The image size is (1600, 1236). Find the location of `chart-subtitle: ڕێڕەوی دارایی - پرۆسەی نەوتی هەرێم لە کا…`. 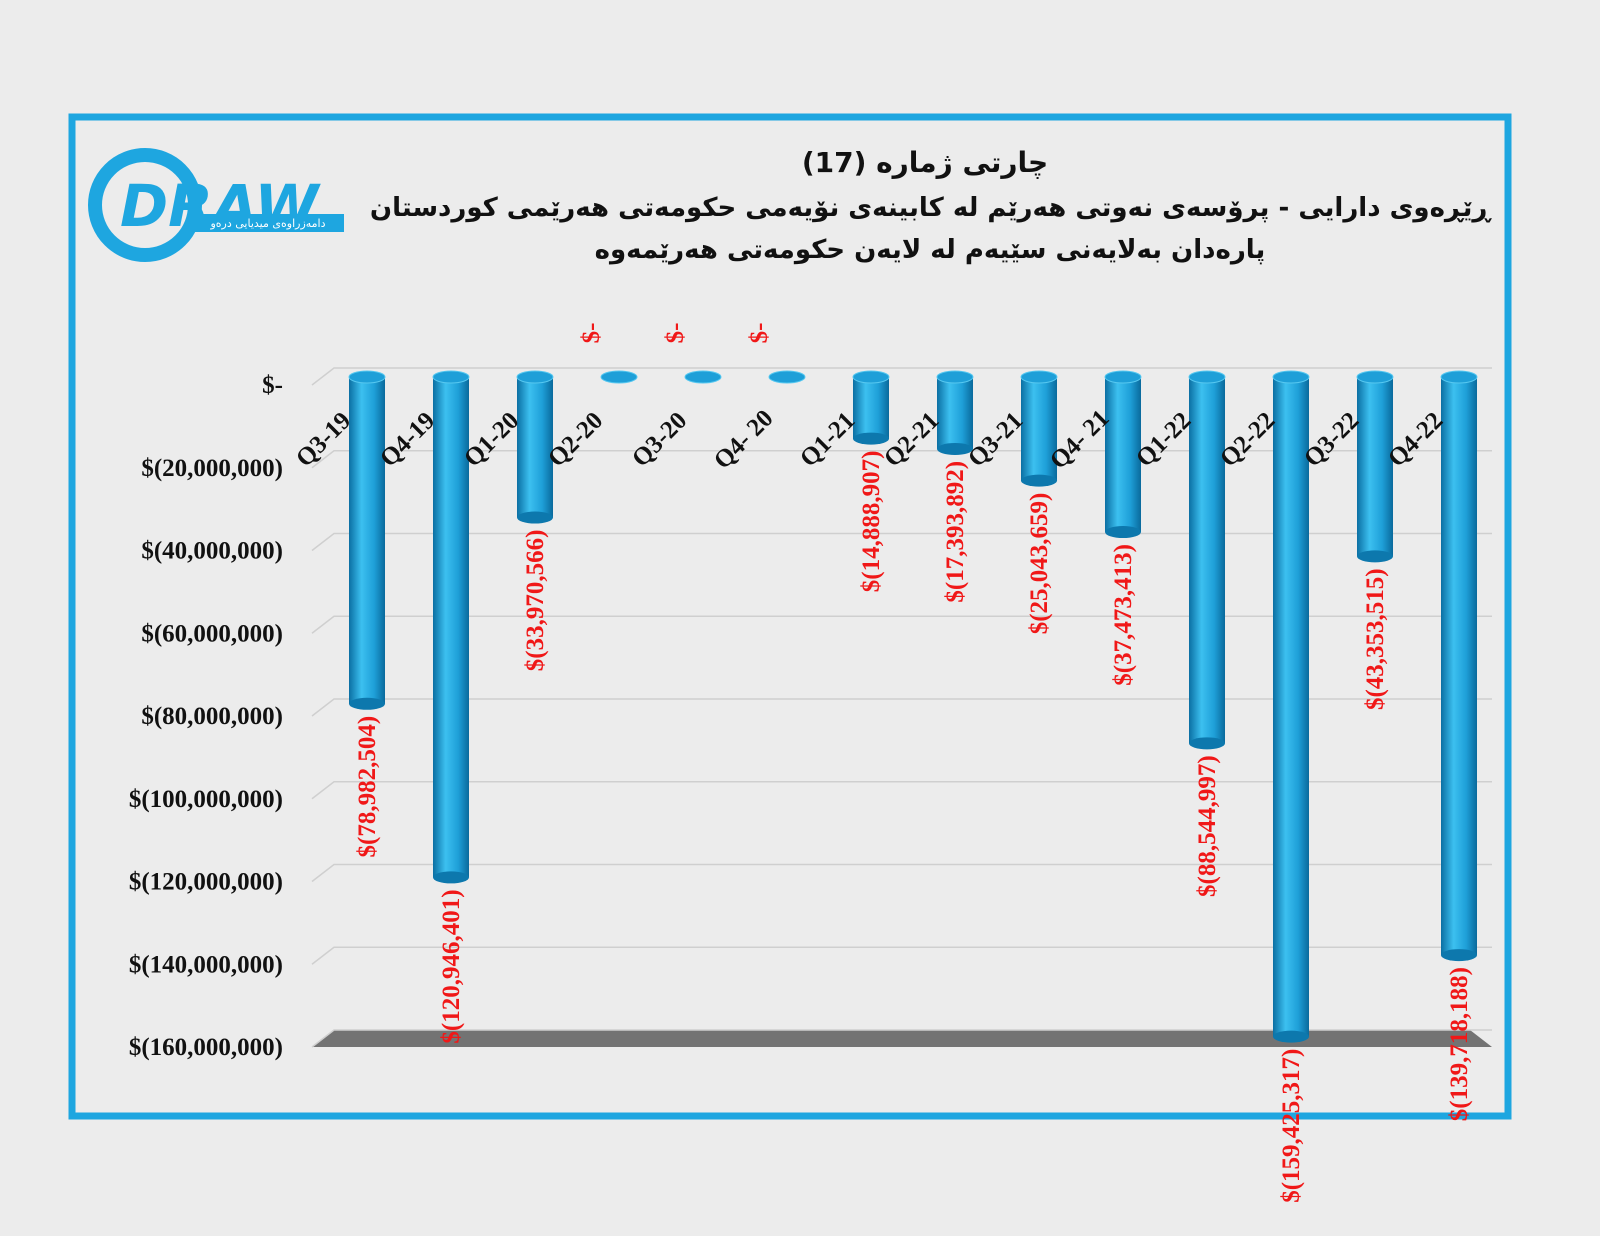

chart-subtitle: ڕێڕەوی دارایی - پرۆسەی نەوتی هەرێم لە کا… is located at coordinates (931, 208).